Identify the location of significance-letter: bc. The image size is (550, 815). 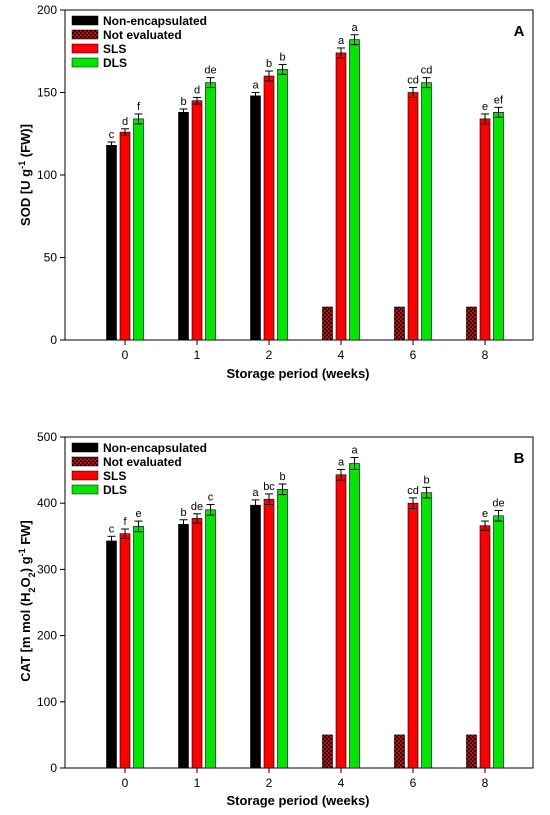
(269, 487).